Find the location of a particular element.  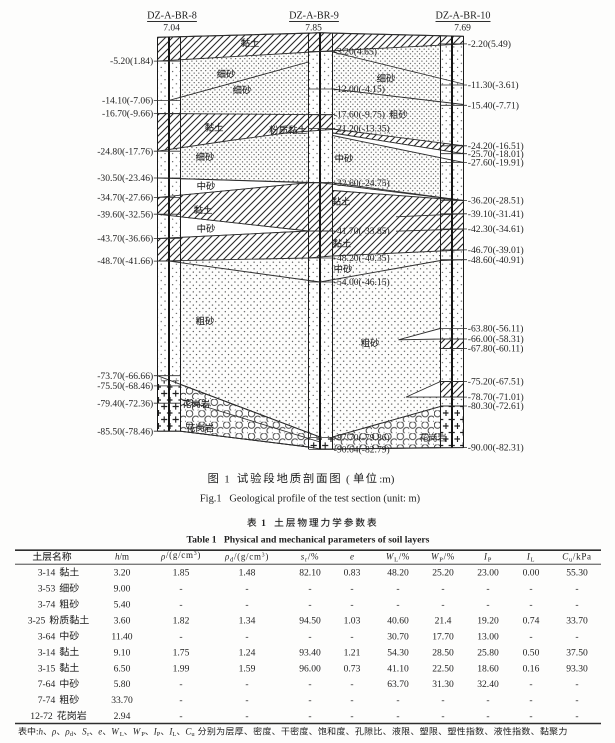

svg-text: -46.70(-39.01) is located at coordinates (496, 250).